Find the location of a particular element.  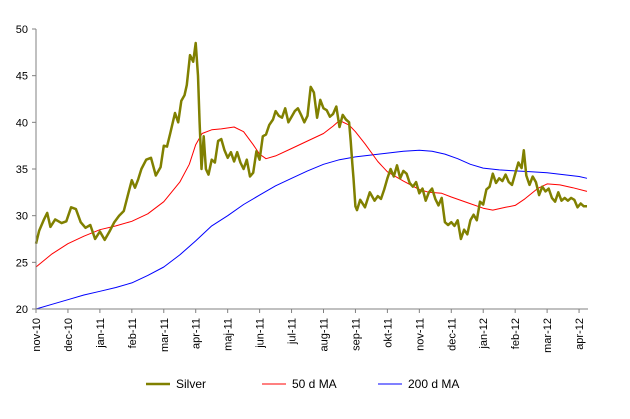

x-tick-label: sep-11 is located at coordinates (356, 334).